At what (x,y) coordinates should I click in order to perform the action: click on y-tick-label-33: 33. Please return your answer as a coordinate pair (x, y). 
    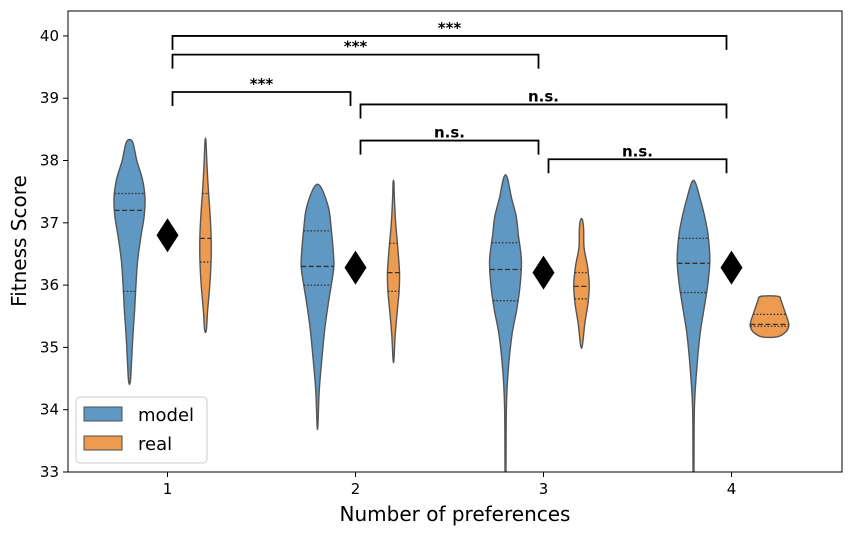
    Looking at the image, I should click on (49, 472).